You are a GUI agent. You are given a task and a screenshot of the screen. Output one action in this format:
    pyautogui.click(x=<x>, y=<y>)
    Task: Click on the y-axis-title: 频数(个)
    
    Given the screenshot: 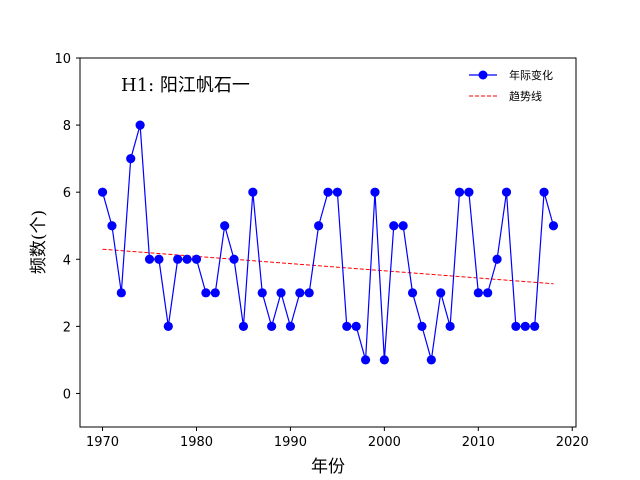 What is the action you would take?
    pyautogui.click(x=39, y=242)
    